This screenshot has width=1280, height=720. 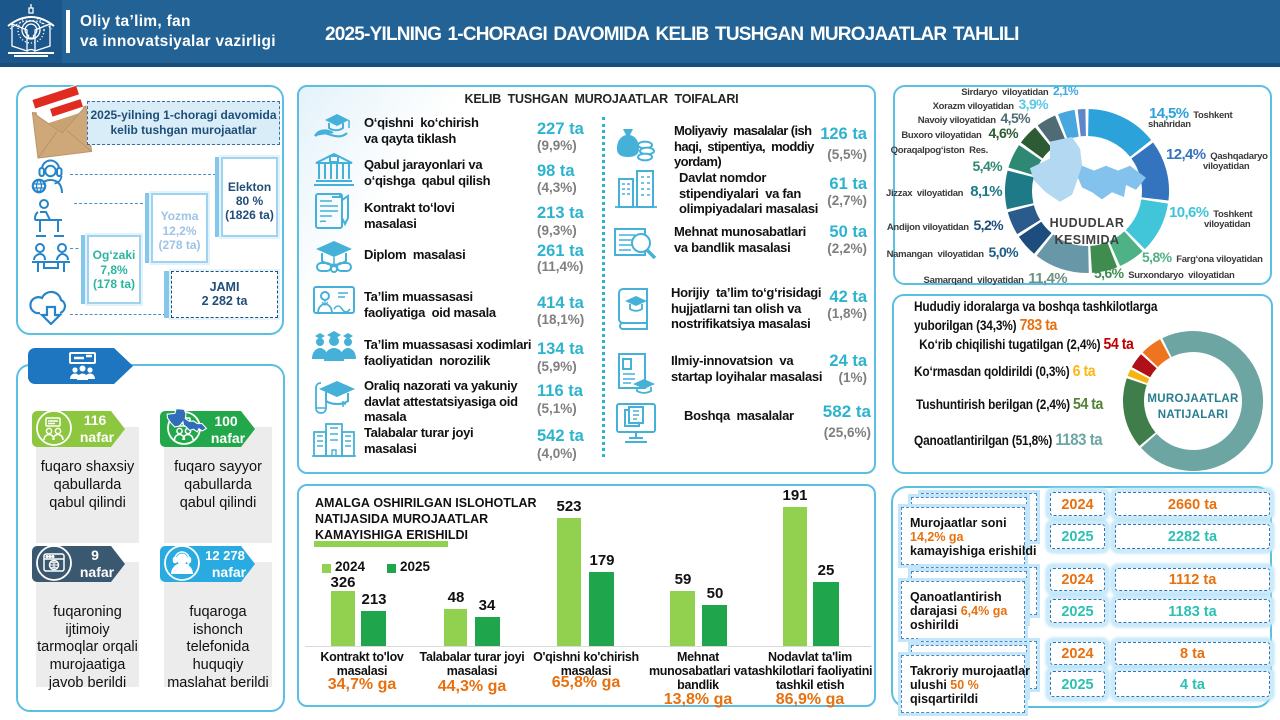 What do you see at coordinates (225, 555) in the screenshot?
I see `svg-text: 12 278` at bounding box center [225, 555].